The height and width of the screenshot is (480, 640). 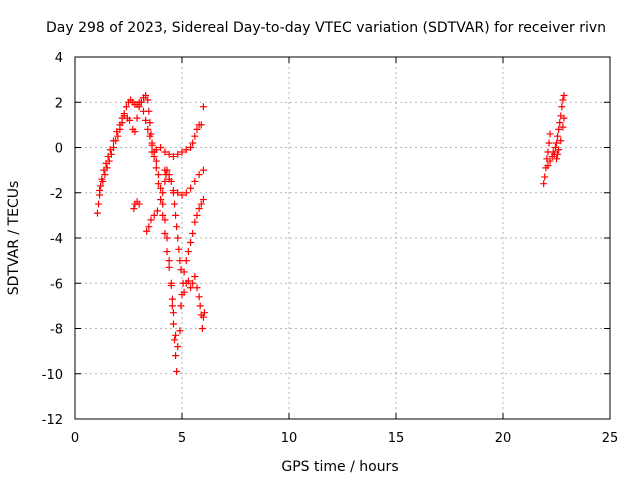 What do you see at coordinates (52, 420) in the screenshot?
I see `y-tick-label: -12` at bounding box center [52, 420].